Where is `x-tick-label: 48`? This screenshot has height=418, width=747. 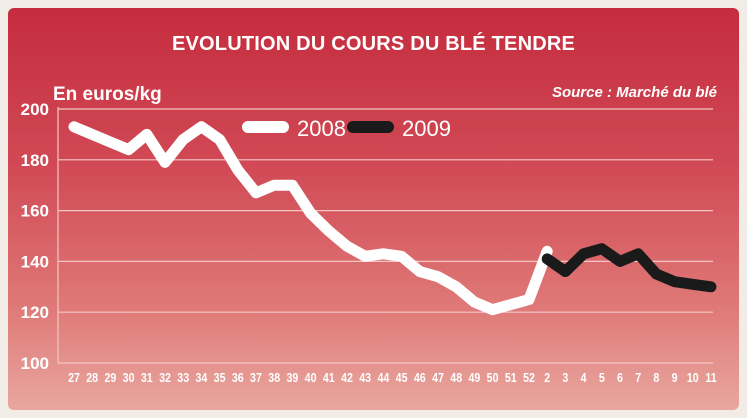 x-tick-label: 48 is located at coordinates (456, 377).